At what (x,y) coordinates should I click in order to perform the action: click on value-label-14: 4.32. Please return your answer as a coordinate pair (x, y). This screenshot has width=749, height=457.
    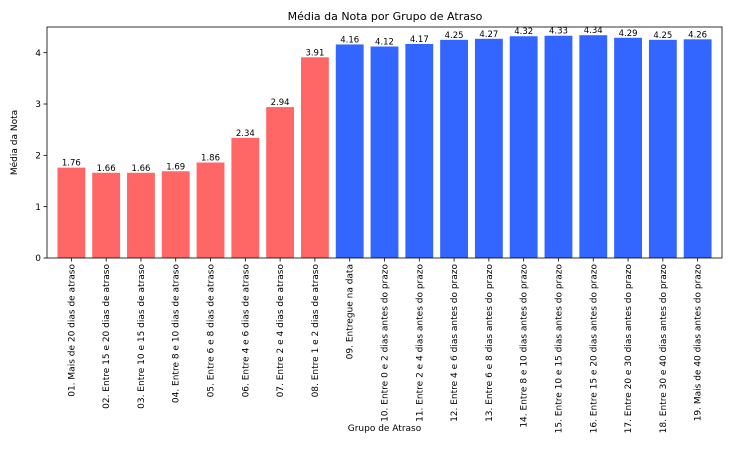
    Looking at the image, I should click on (523, 32).